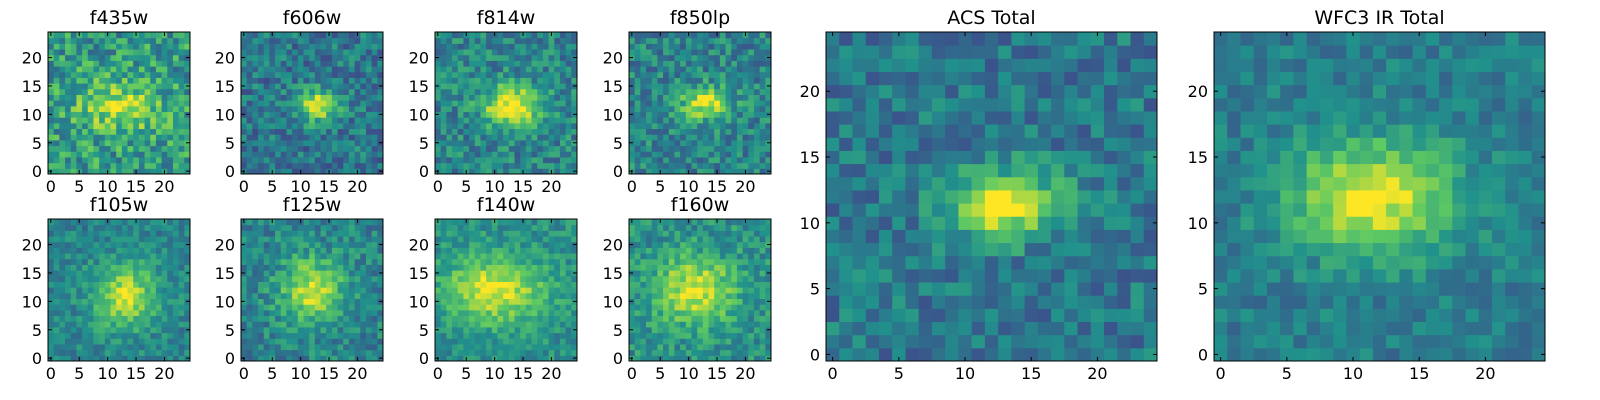 This screenshot has width=1600, height=400. I want to click on y-tick-label: 0, so click(230, 358).